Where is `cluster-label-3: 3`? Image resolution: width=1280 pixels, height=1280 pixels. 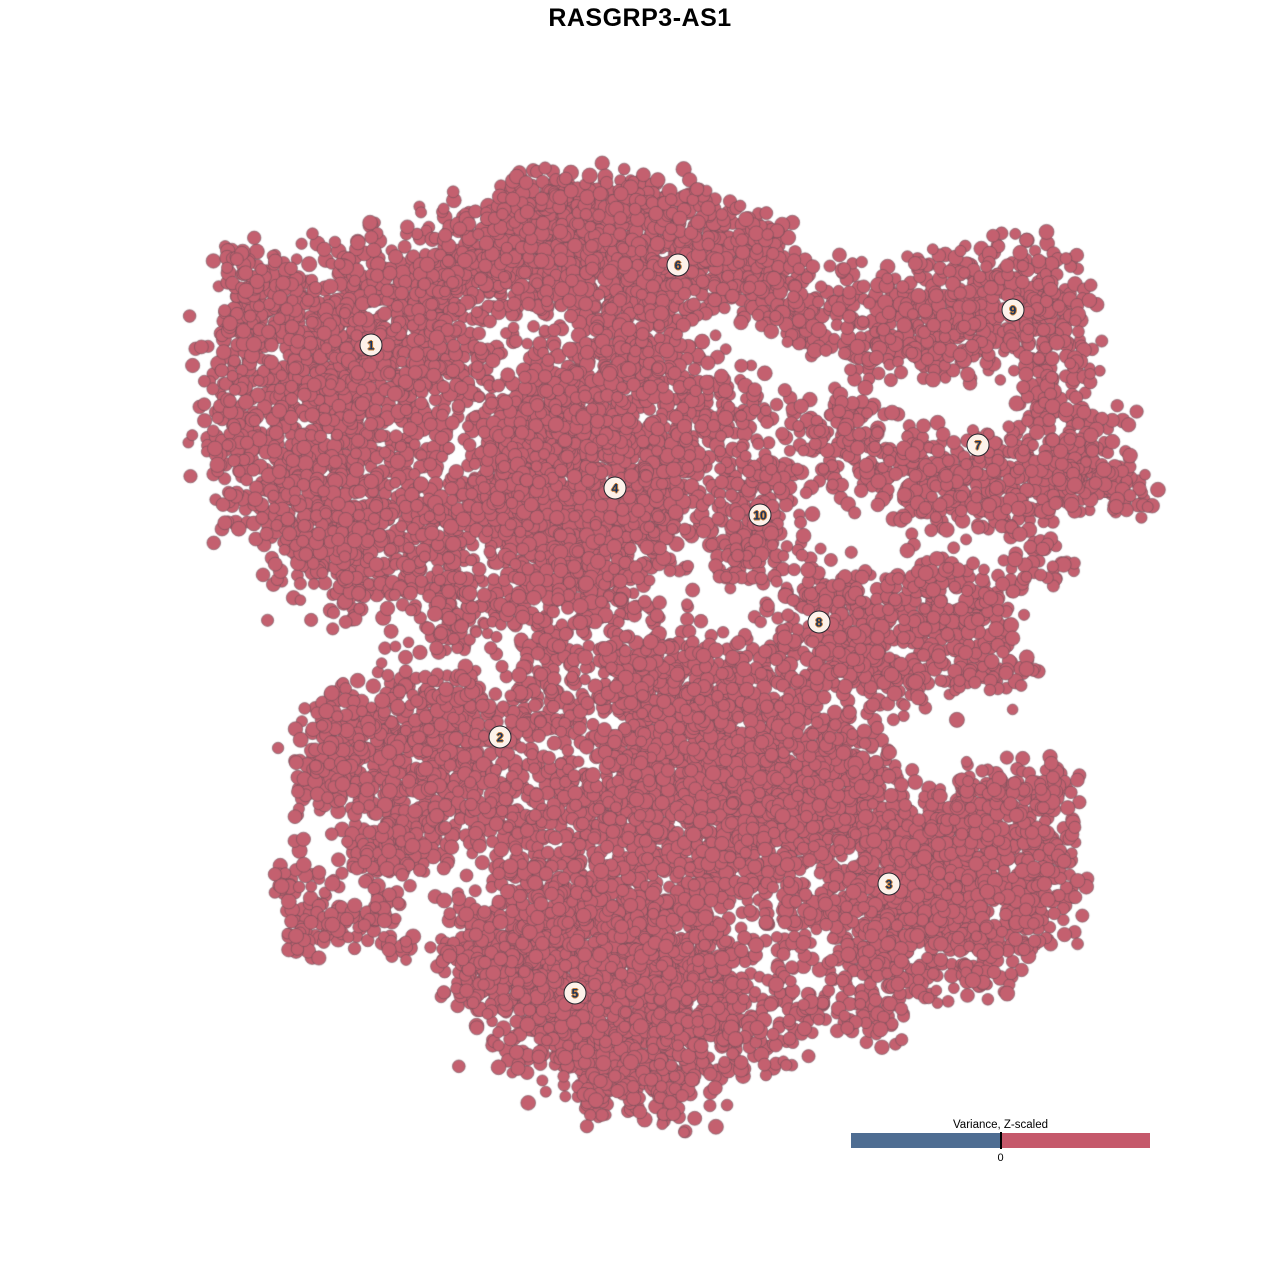
cluster-label-3: 3 is located at coordinates (889, 884).